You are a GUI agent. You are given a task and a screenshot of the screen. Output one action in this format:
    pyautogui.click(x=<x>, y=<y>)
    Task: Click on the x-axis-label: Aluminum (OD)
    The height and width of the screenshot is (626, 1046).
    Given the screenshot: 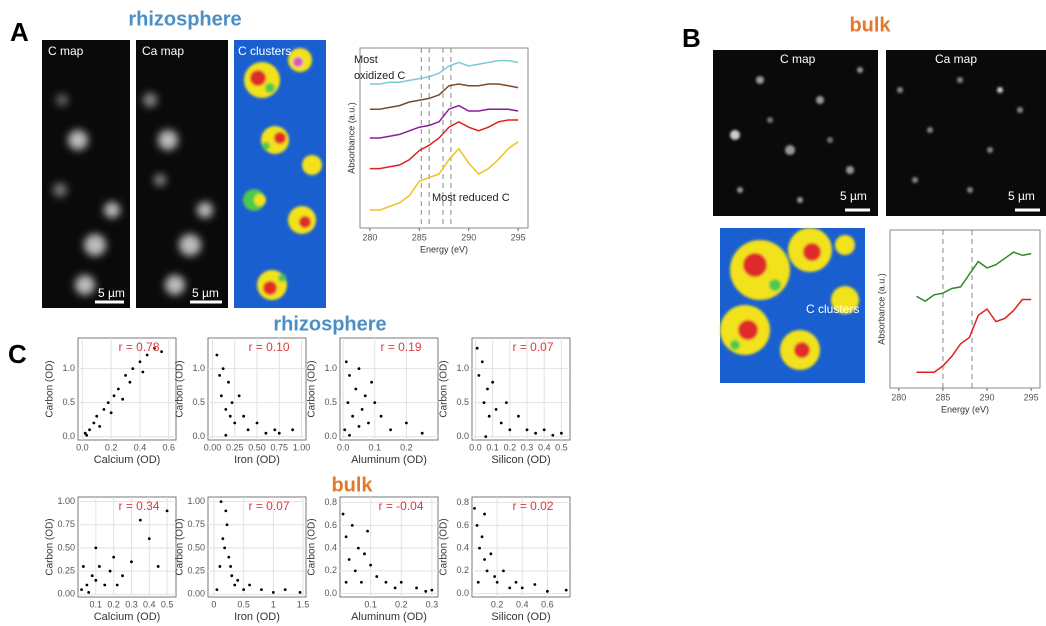 What is the action you would take?
    pyautogui.click(x=389, y=617)
    